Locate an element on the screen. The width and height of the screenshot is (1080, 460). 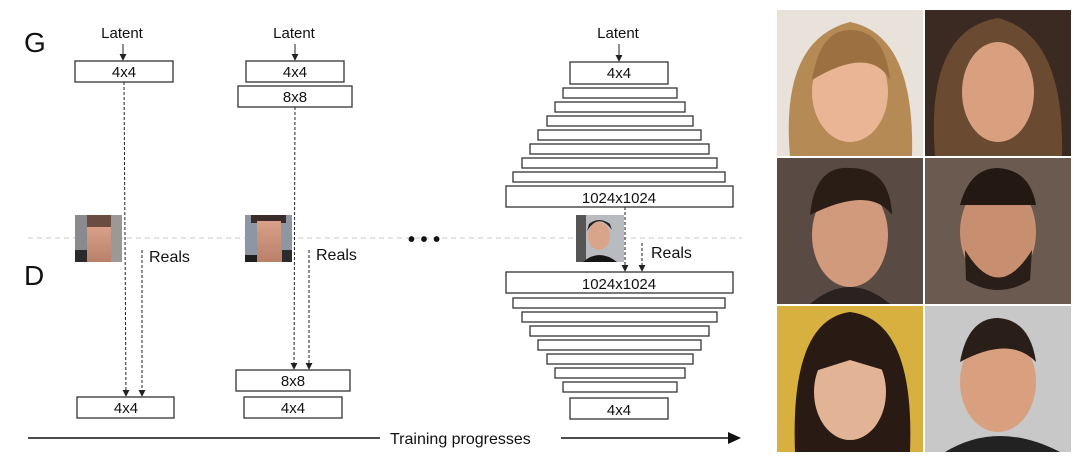
stage-2: Latent 4x4 8x8 Reals 8x8 4x4 is located at coordinates (296, 222).